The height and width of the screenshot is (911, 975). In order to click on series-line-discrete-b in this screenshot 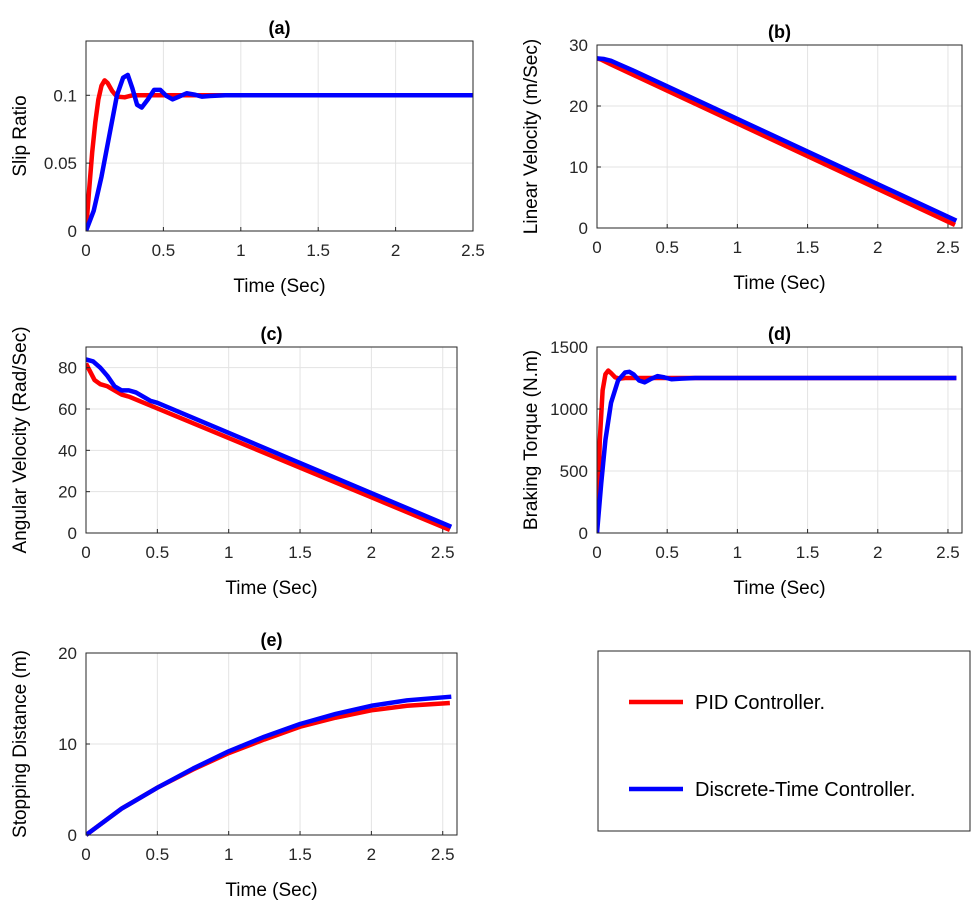, I will do `click(777, 139)`.